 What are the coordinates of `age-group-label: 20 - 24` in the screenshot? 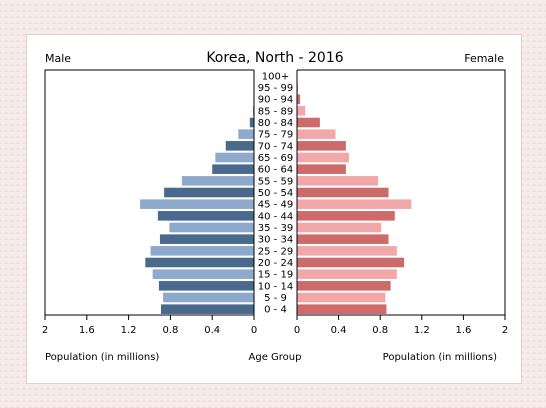 It's located at (275, 263).